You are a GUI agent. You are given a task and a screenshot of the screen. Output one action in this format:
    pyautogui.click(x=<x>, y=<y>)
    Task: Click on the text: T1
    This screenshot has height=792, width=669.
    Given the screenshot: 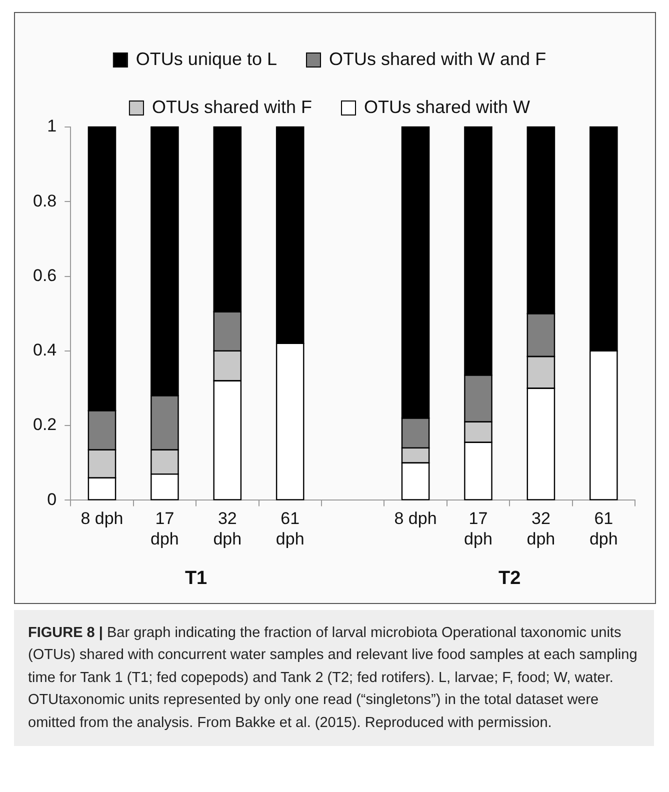 What is the action you would take?
    pyautogui.click(x=196, y=579)
    